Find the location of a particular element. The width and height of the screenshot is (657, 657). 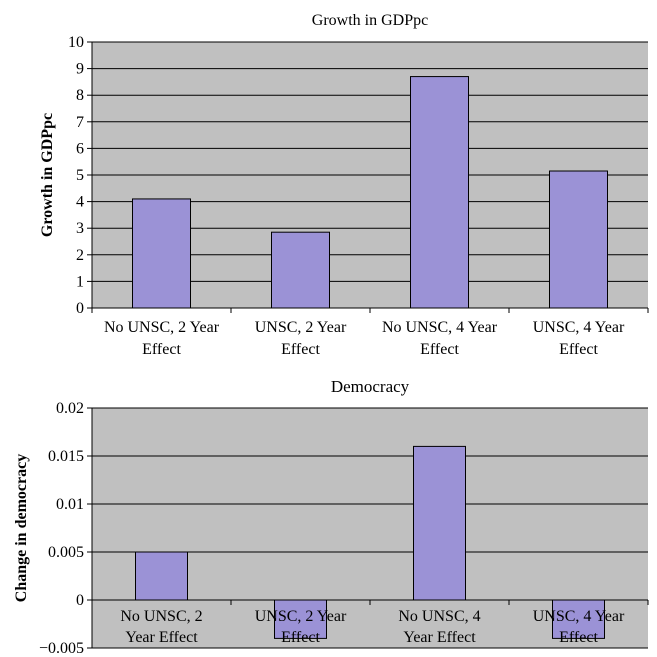

x-tick-label-line: No UNSC, 2 is located at coordinates (161, 616).